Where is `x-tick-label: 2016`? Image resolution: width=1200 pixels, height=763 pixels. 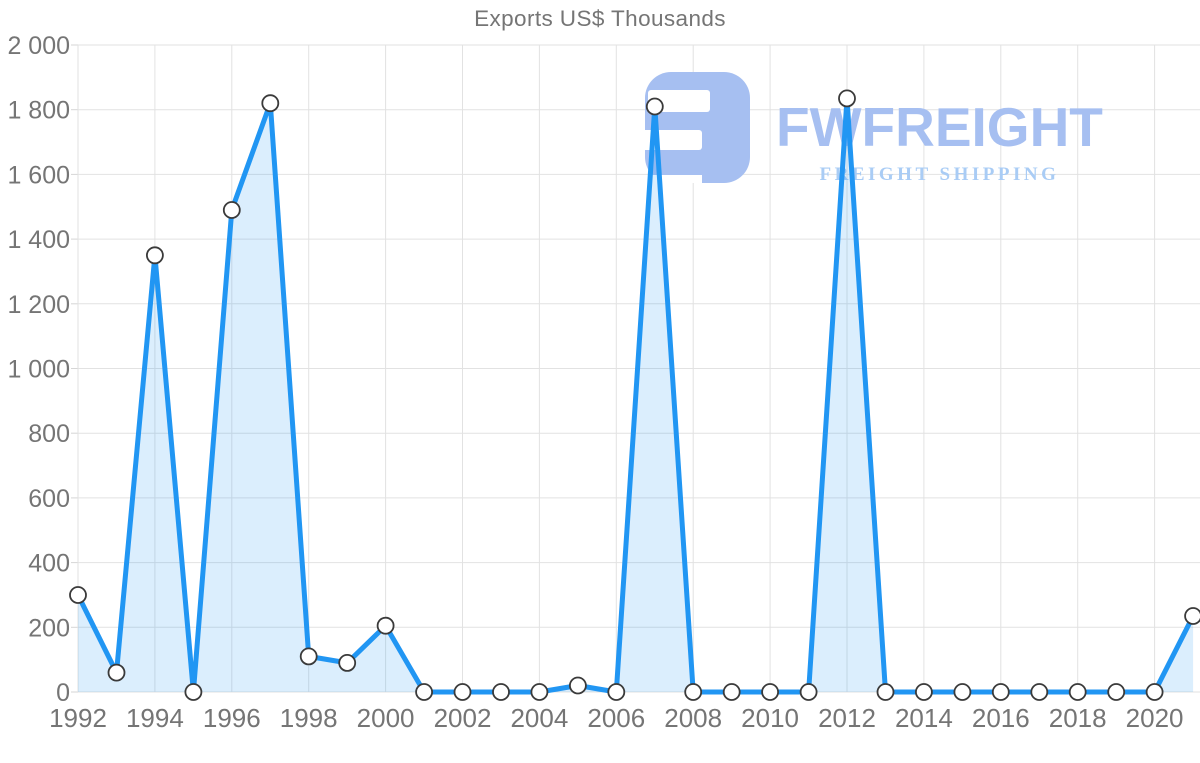
x-tick-label: 2016 is located at coordinates (1001, 718).